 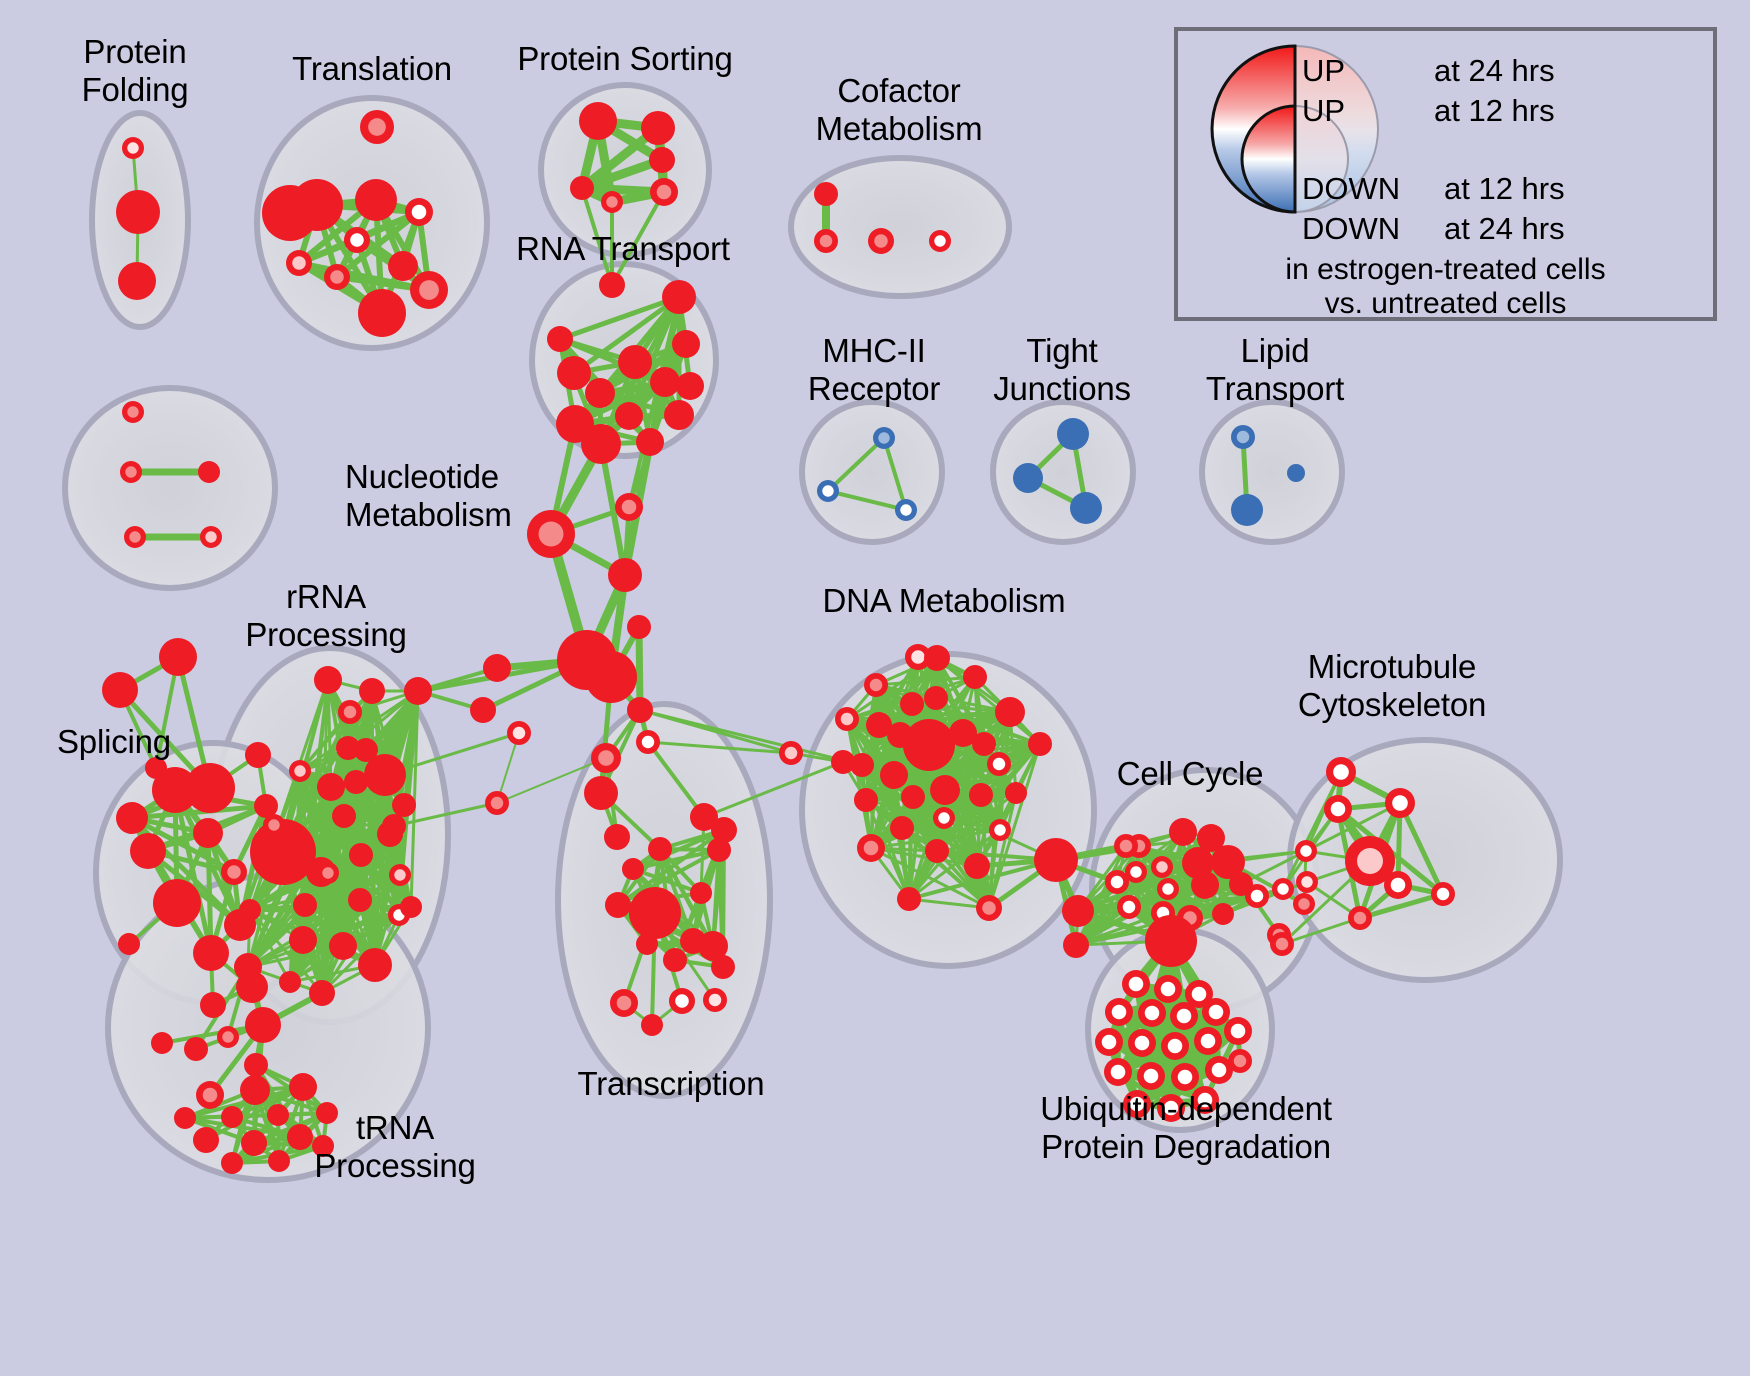 What do you see at coordinates (625, 58) in the screenshot?
I see `cluster-label-protein-sorting: Protein Sorting` at bounding box center [625, 58].